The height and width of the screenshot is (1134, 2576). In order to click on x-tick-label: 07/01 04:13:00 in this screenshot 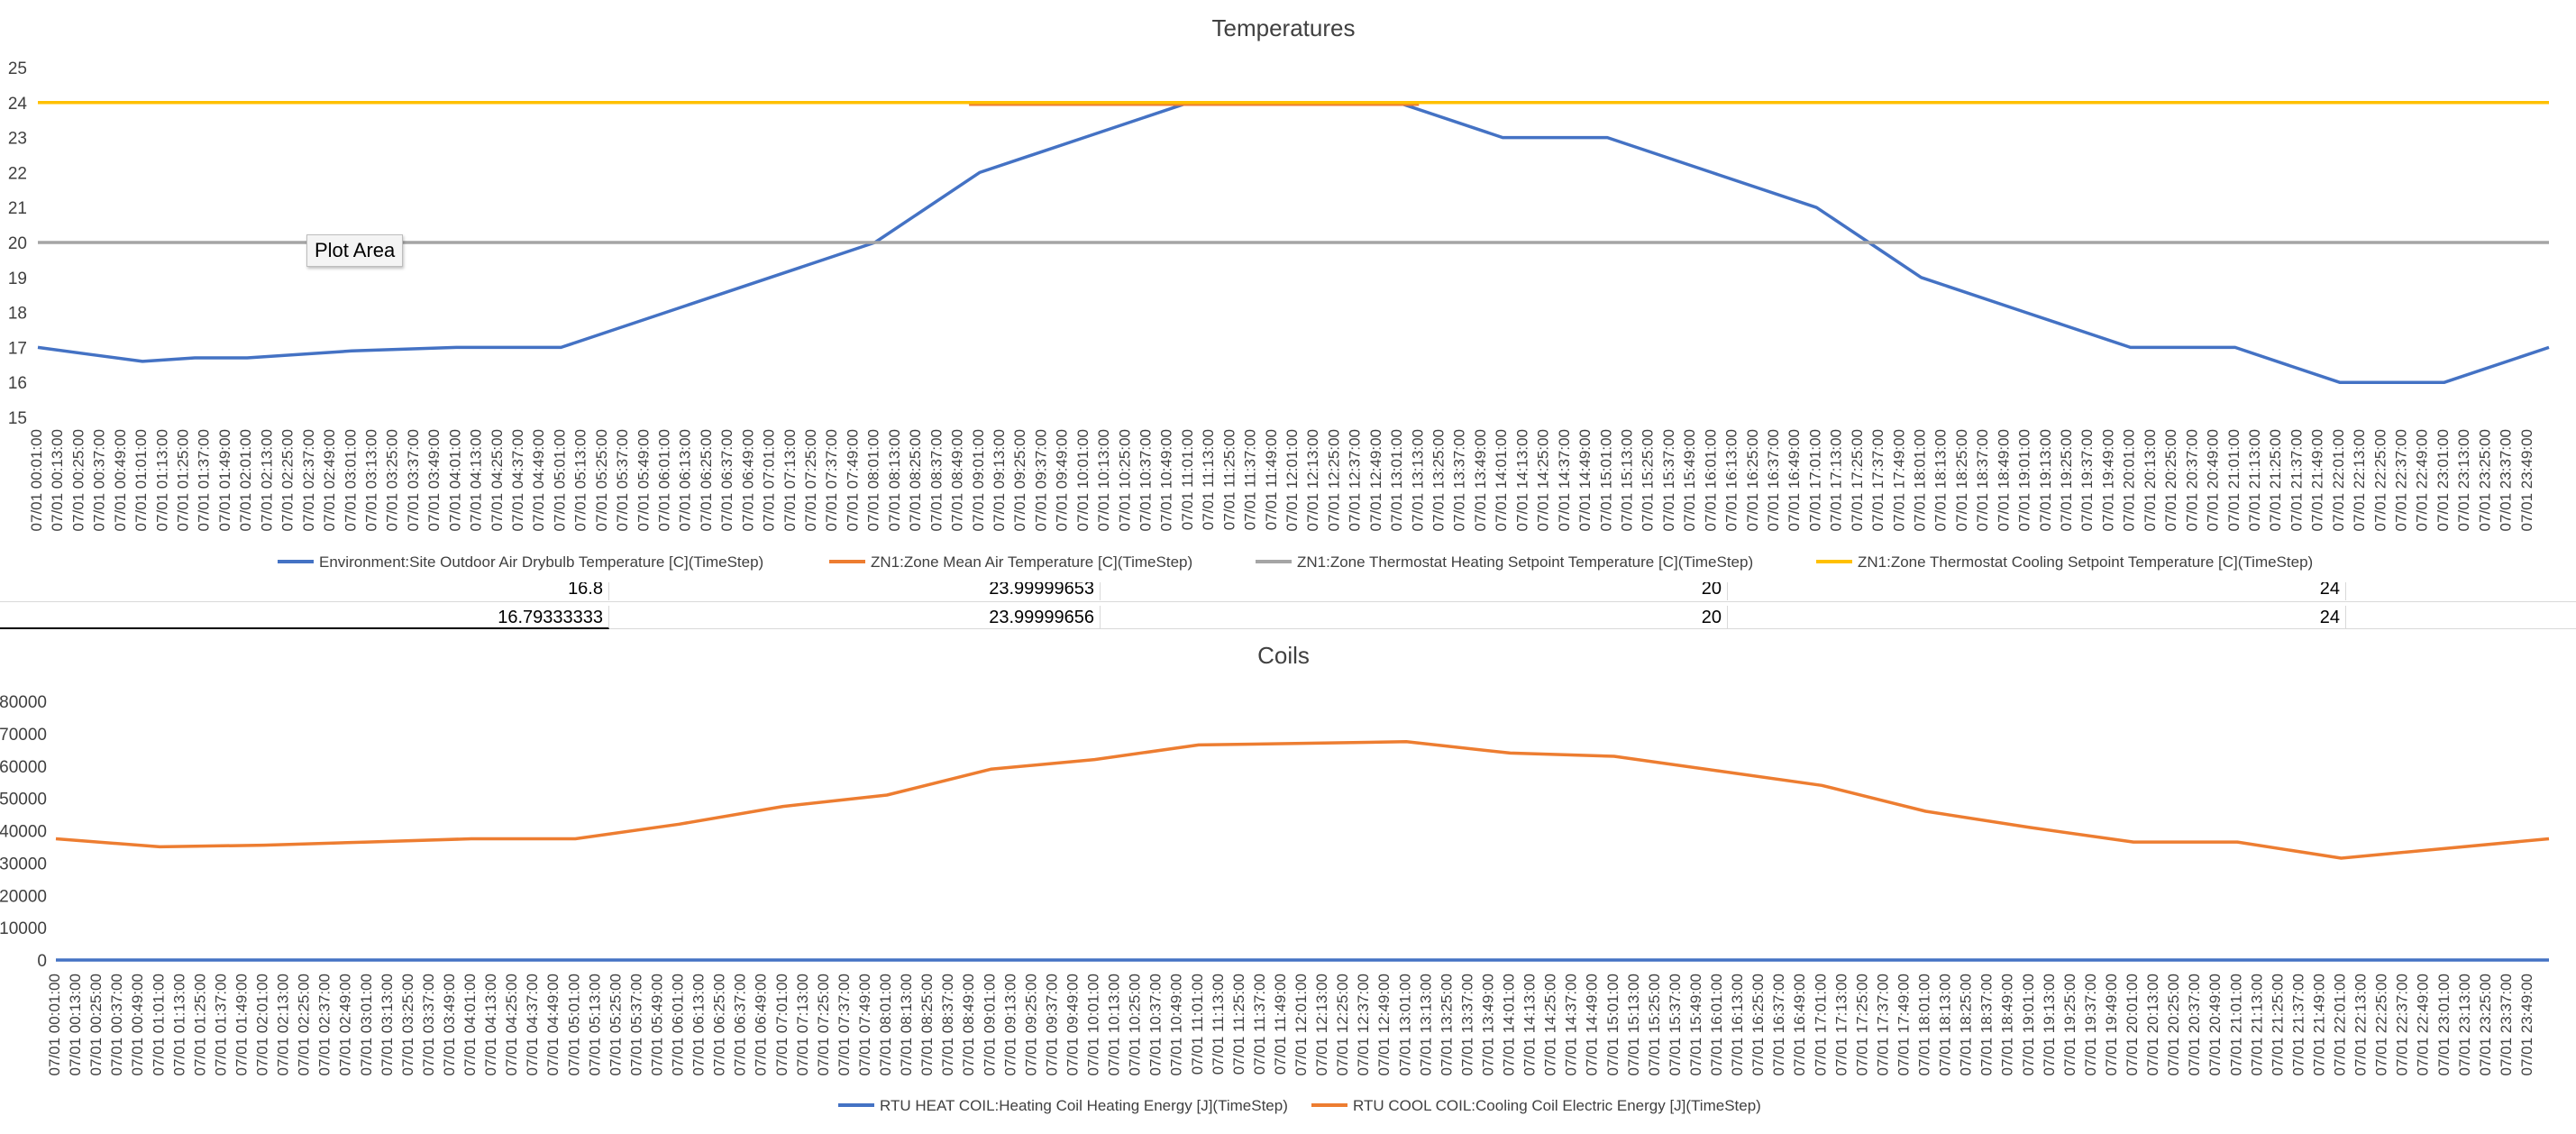, I will do `click(476, 480)`.